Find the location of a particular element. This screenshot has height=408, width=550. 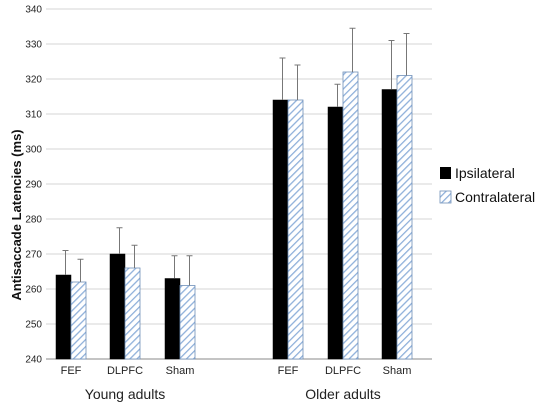

y-tick-label: 290 is located at coordinates (33, 185).